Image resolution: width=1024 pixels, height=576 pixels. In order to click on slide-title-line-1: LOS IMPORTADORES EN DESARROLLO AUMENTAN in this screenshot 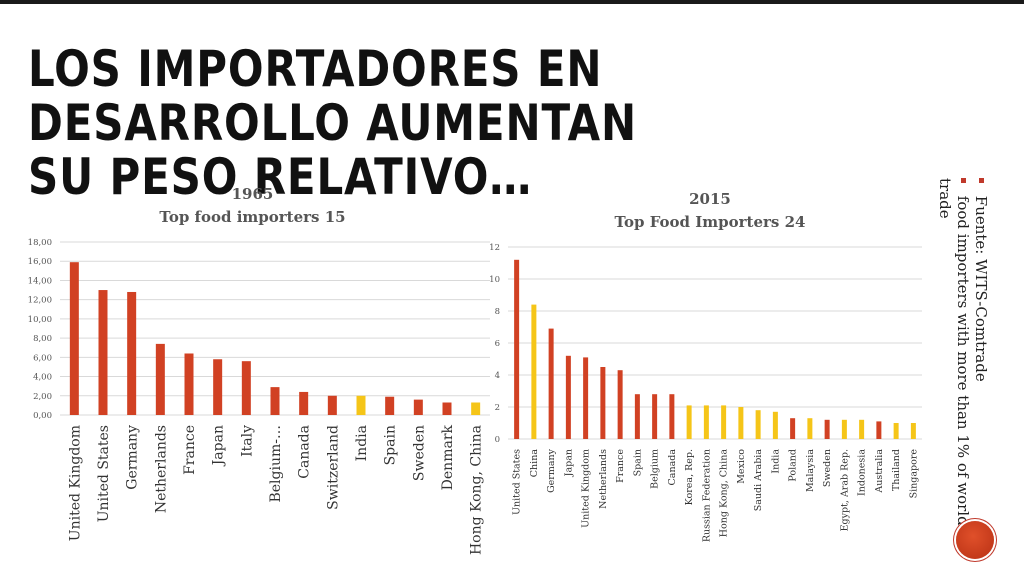, I will do `click(333, 96)`.